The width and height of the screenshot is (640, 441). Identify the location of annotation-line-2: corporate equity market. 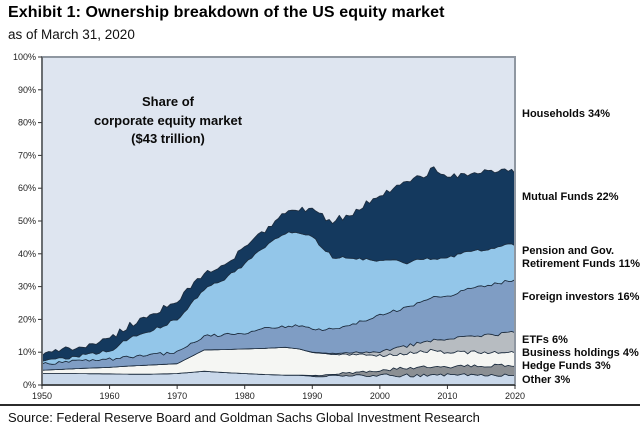
(168, 120).